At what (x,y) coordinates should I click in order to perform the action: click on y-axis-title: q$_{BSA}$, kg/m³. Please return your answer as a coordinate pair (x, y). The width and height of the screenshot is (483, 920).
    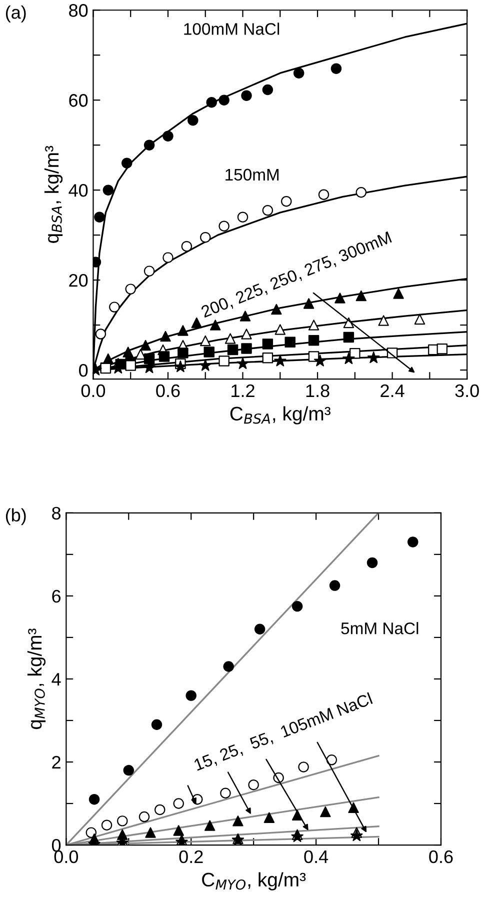
    Looking at the image, I should click on (53, 194).